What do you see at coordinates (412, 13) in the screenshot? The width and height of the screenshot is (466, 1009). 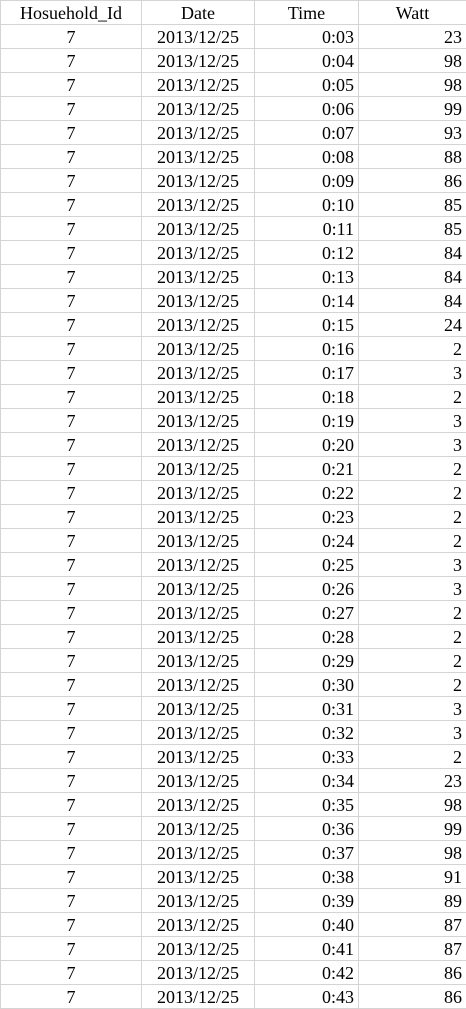 I see `column-header-watt: Watt` at bounding box center [412, 13].